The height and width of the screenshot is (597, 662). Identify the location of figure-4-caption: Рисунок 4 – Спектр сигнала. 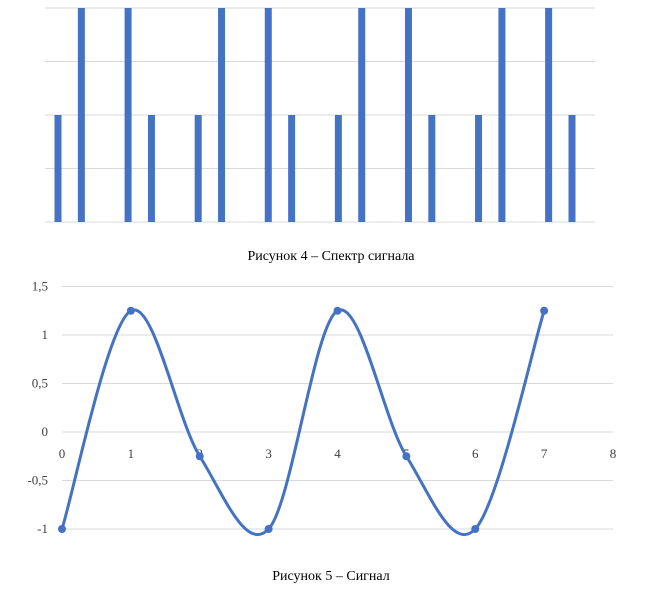
(331, 256).